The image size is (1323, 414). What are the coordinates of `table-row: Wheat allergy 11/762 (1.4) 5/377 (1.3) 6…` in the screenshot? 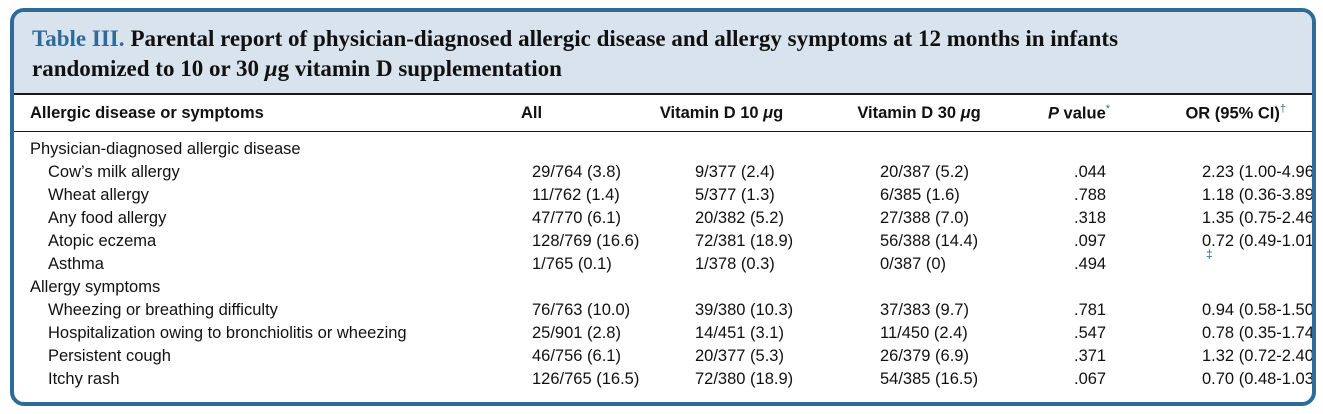 It's located at (663, 195).